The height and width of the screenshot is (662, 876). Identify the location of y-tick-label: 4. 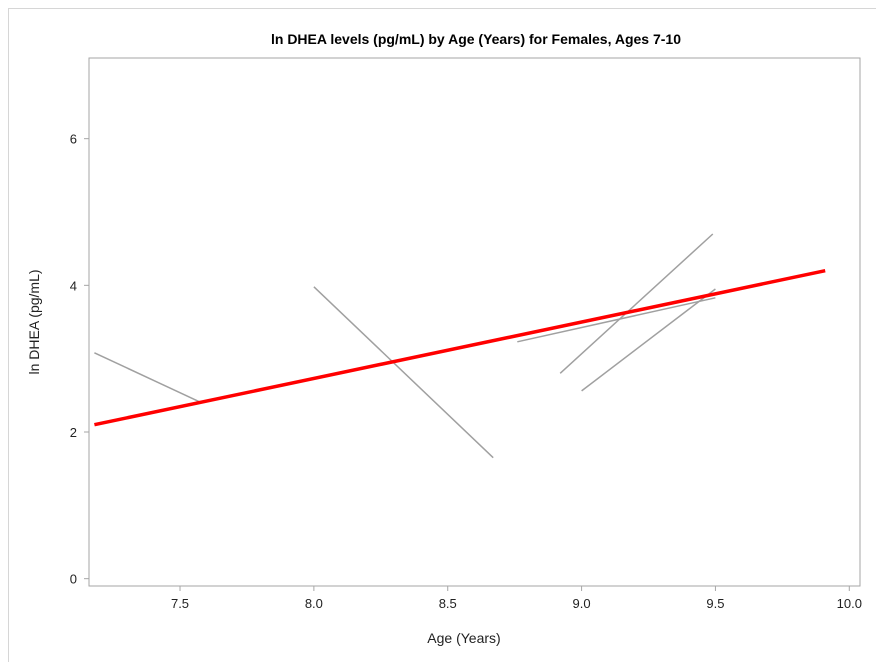
(73, 285).